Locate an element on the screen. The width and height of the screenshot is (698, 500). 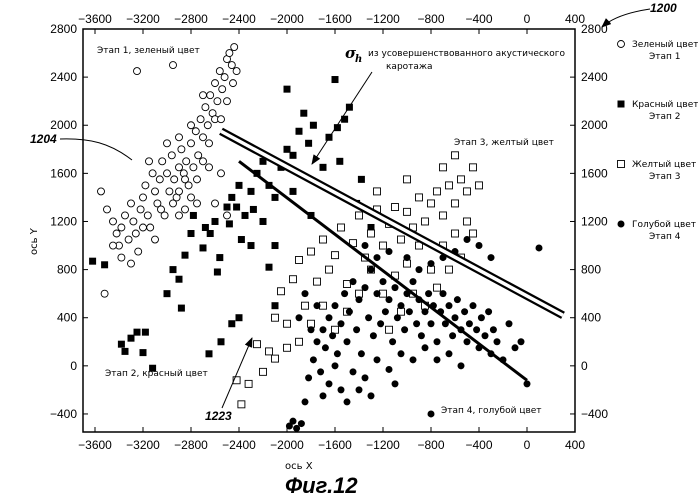
y-tick-label-left: 0 is located at coordinates (73, 366).